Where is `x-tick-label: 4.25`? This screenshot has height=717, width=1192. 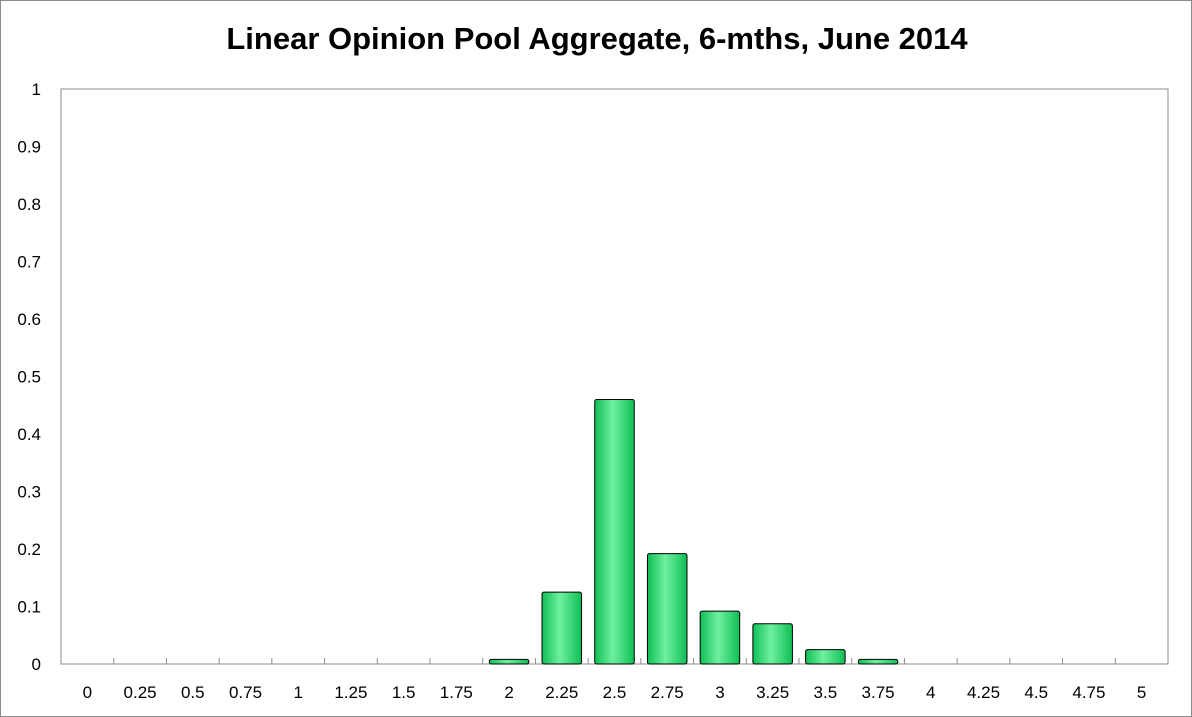 x-tick-label: 4.25 is located at coordinates (983, 692).